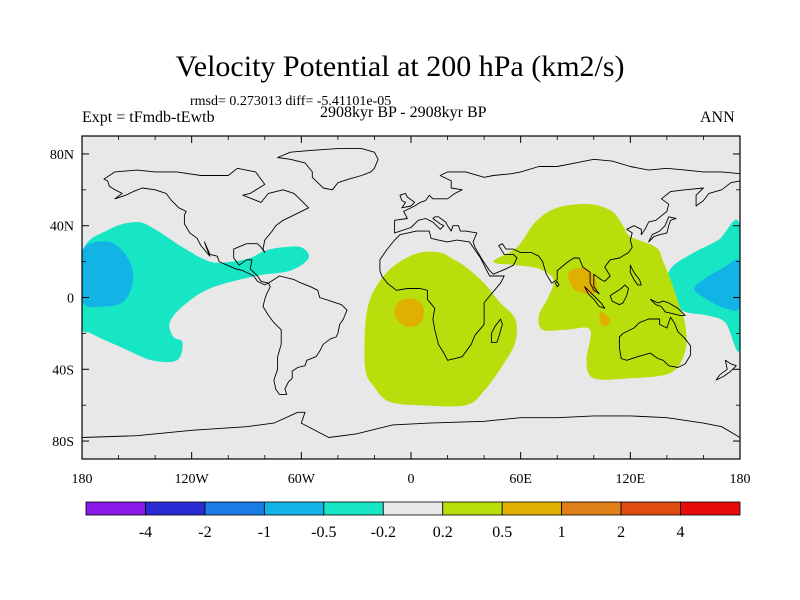 This screenshot has height=600, width=800. Describe the element at coordinates (192, 479) in the screenshot. I see `x-tick-label: 120W` at that location.